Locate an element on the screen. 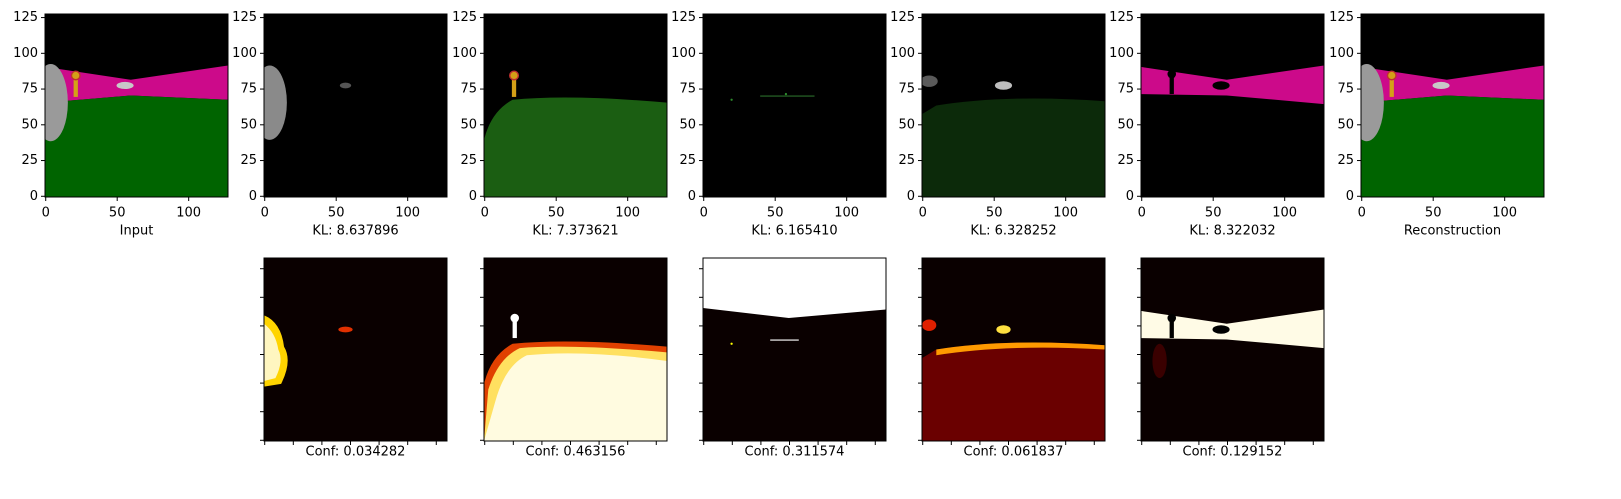 Image resolution: width=1621 pixels, height=499 pixels. panel: 0 50 100 0 25 50 75 100 125 KL: 8.637896 is located at coordinates (340, 124).